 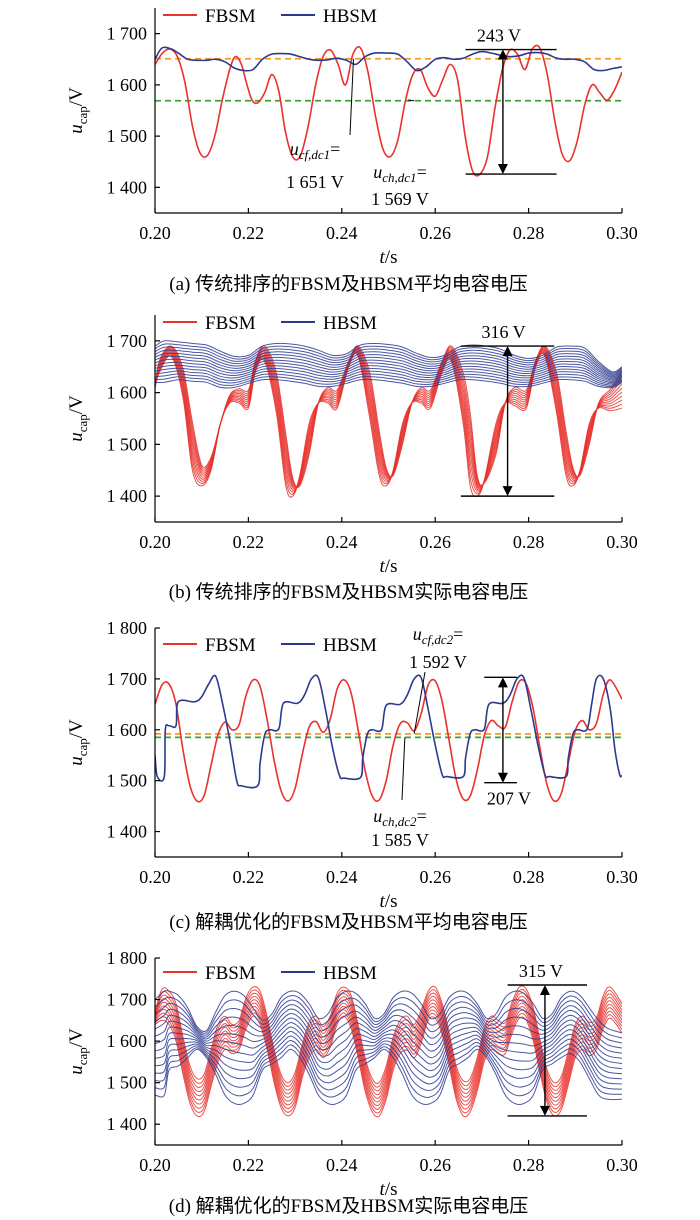 What do you see at coordinates (315, 182) in the screenshot?
I see `callout-value: 1 651 V` at bounding box center [315, 182].